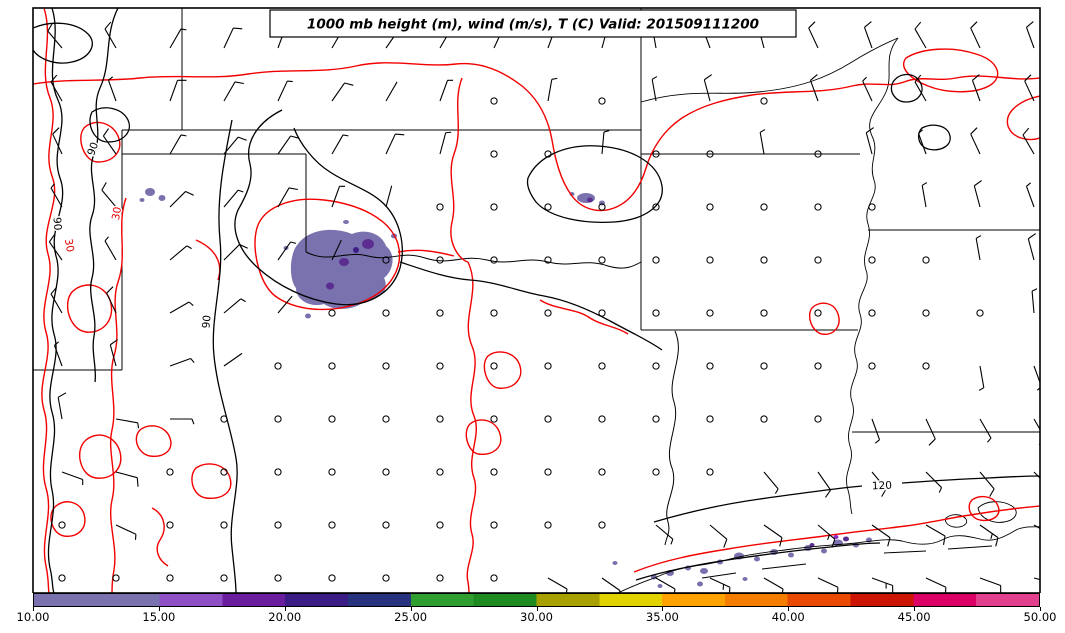 This screenshot has height=633, width=1065. I want to click on lake-pontchartrain, so click(997, 512).